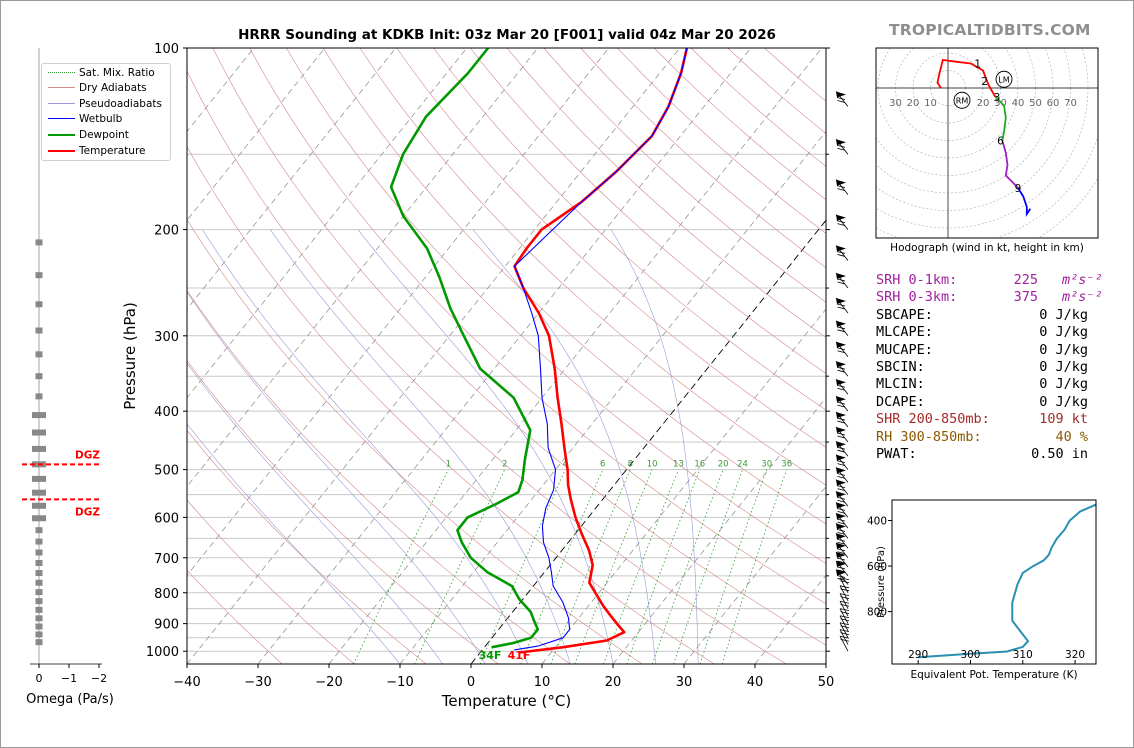  Describe the element at coordinates (982, 453) in the screenshot. I see `param-pwat: PWAT: 0.50 in` at that location.